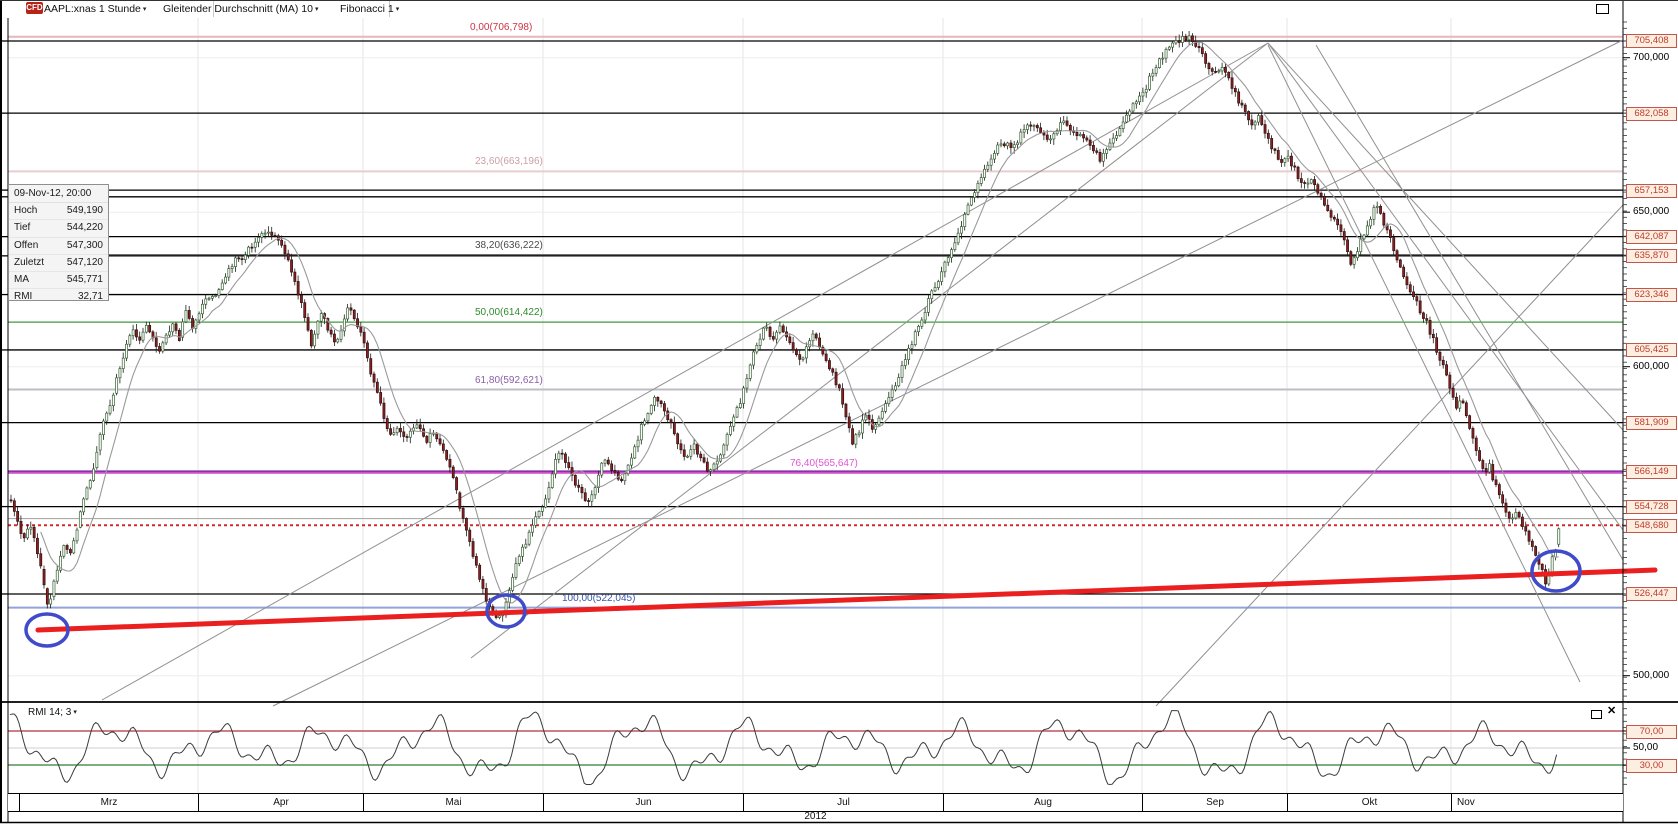  Describe the element at coordinates (370, 9) in the screenshot. I see `drawing-tool-selector: Fibonacci 1 ▾` at that location.